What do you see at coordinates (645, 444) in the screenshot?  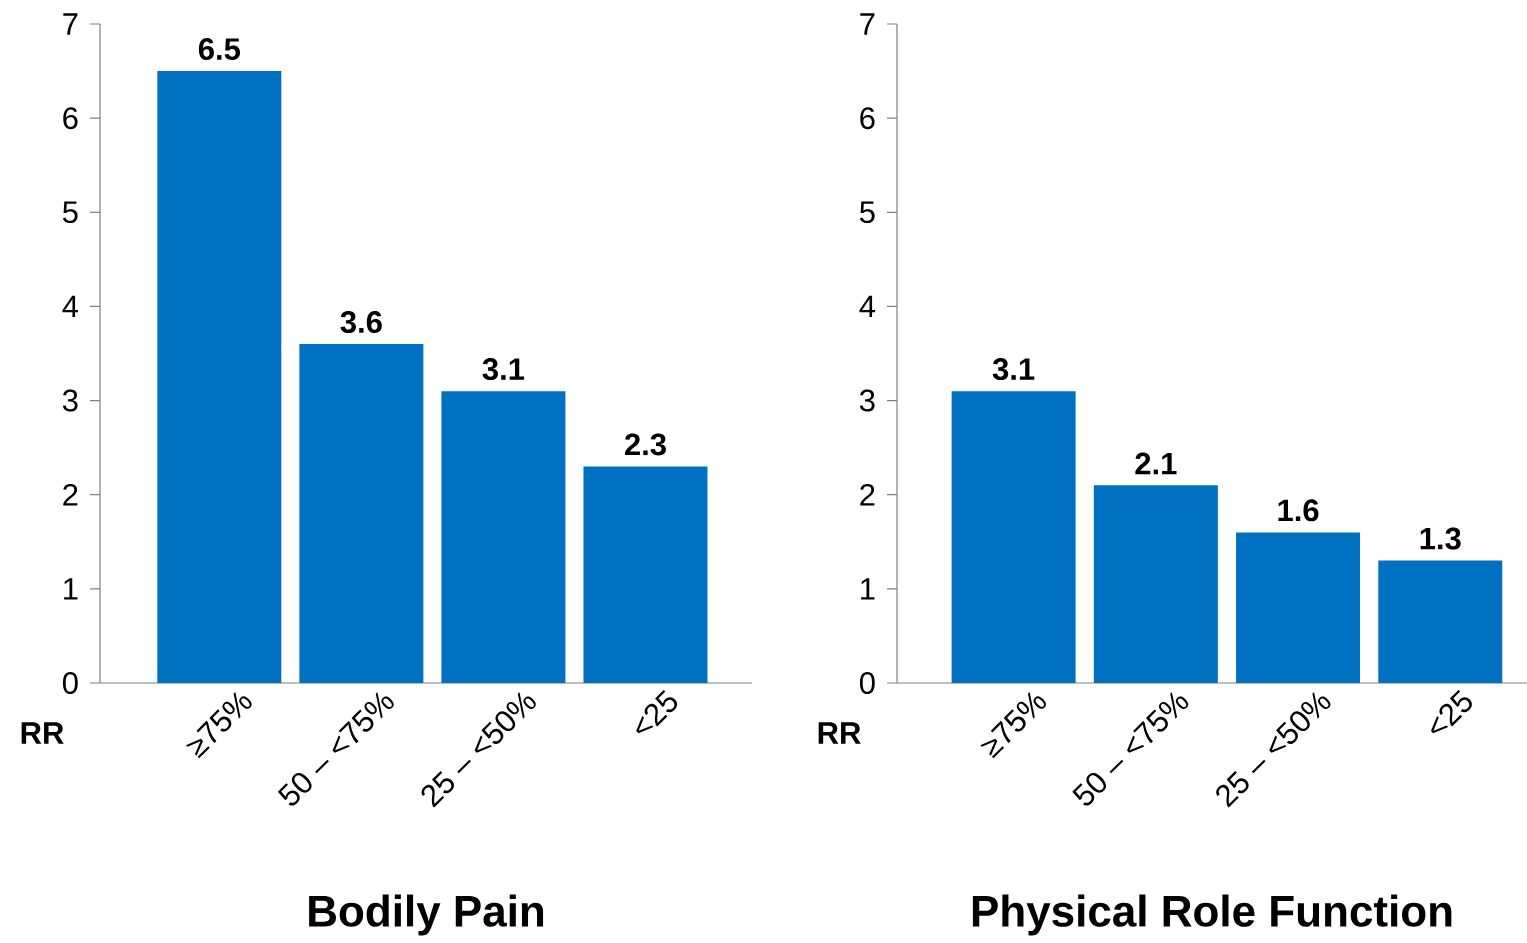 I see `data-label: 2.3` at bounding box center [645, 444].